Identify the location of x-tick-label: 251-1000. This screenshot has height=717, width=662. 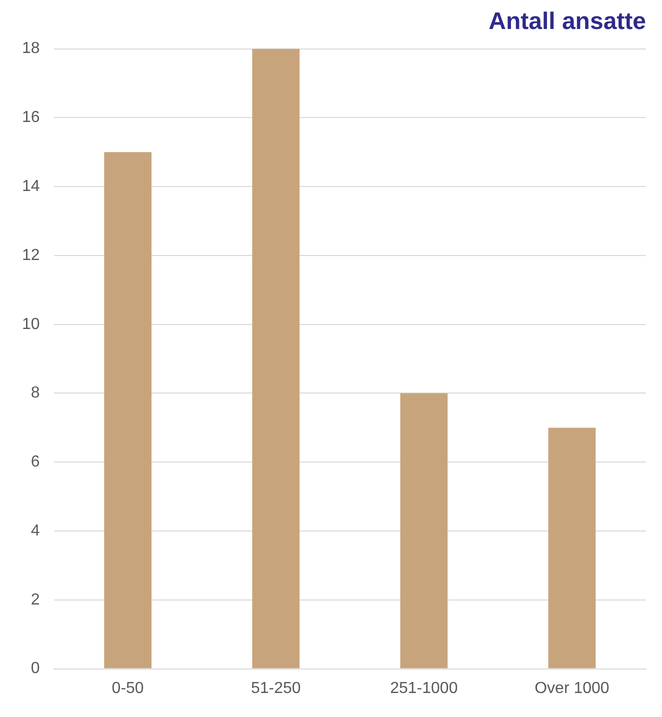
(424, 688).